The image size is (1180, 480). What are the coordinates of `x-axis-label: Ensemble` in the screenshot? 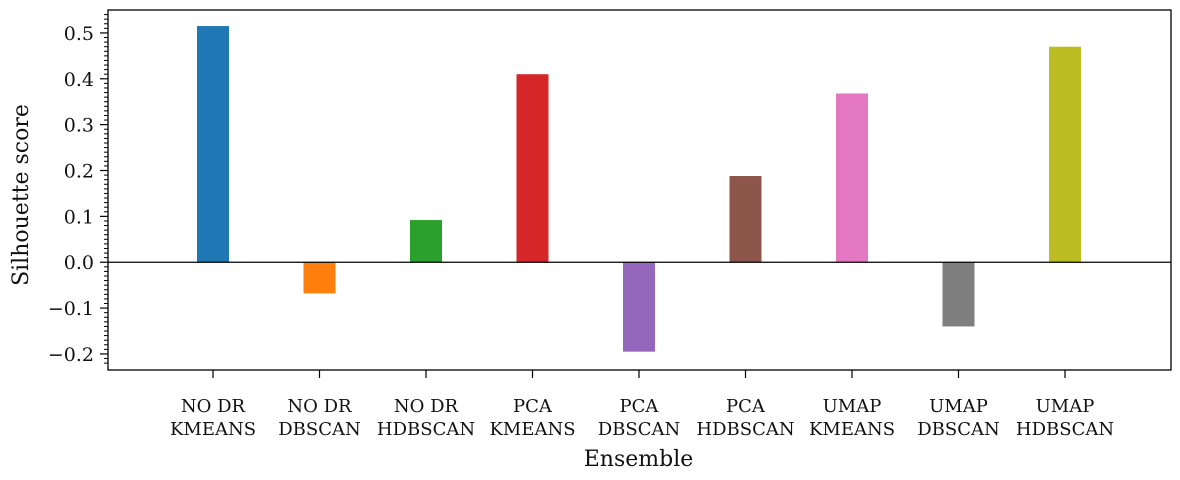 It's located at (639, 459).